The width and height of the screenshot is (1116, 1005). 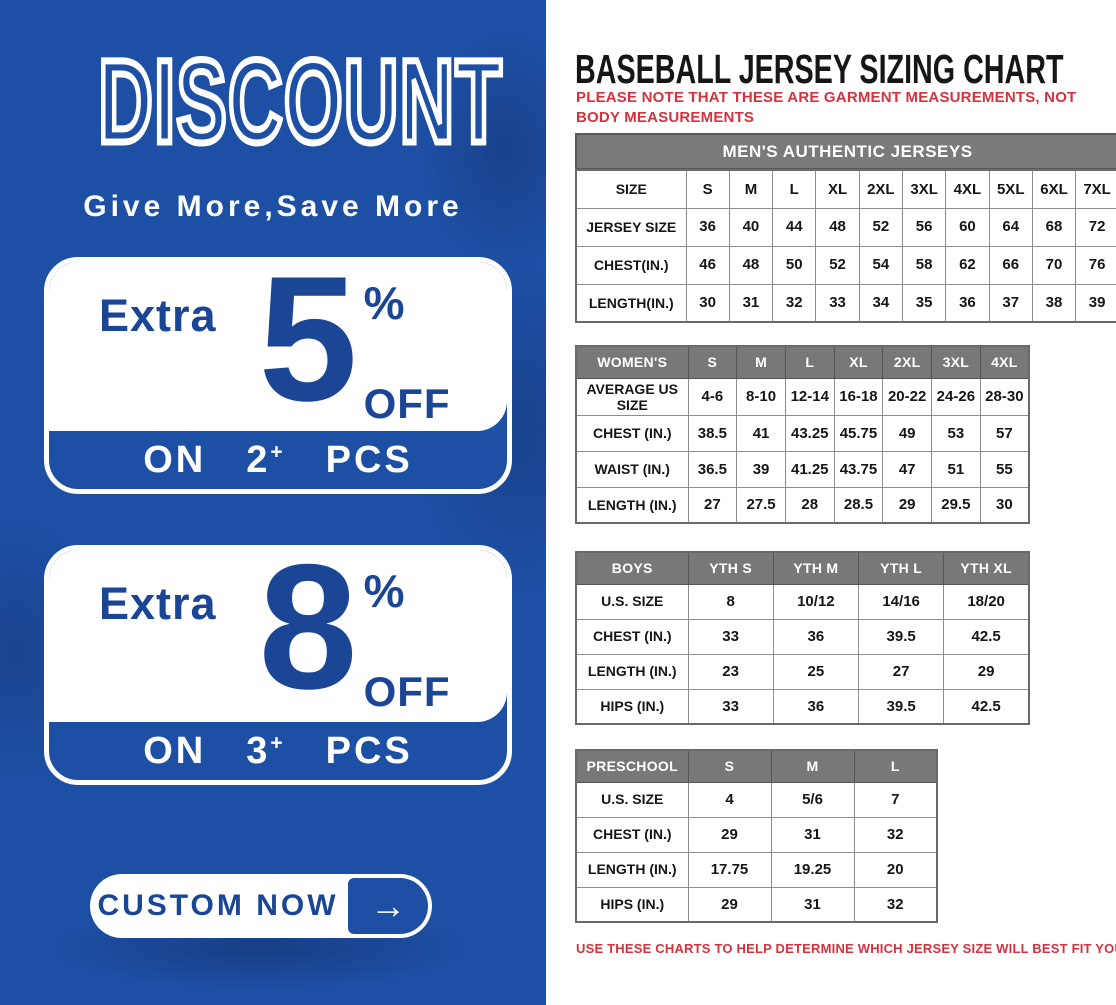 What do you see at coordinates (631, 189) in the screenshot?
I see `row-label: SIZE` at bounding box center [631, 189].